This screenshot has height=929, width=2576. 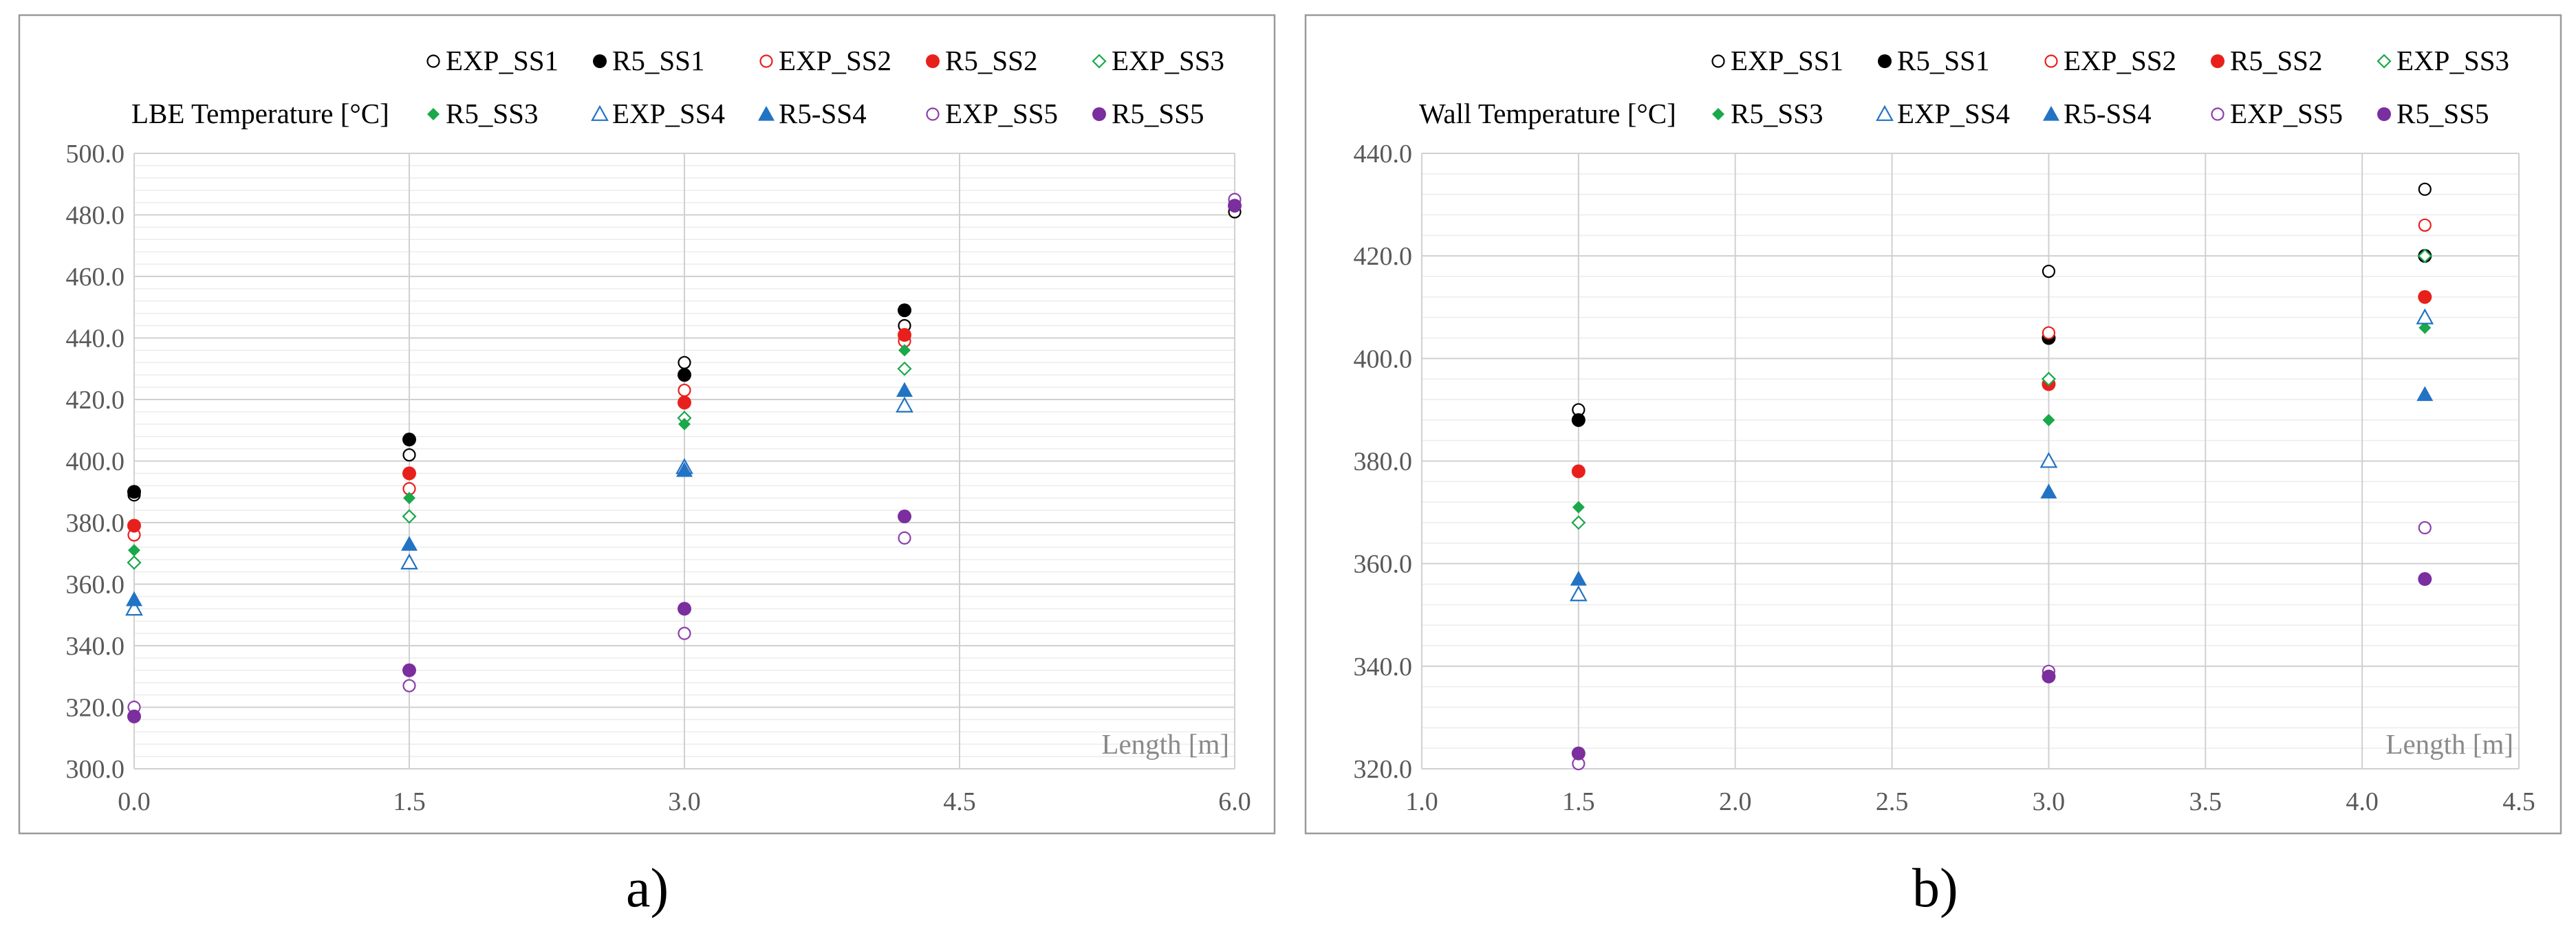 I want to click on y-tick-label: 300.0, so click(x=96, y=769).